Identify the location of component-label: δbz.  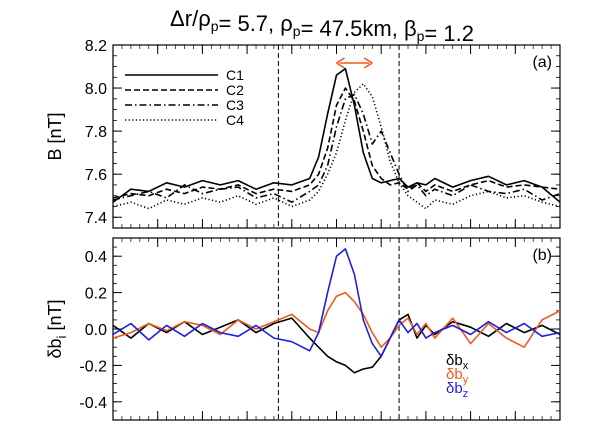
(457, 390).